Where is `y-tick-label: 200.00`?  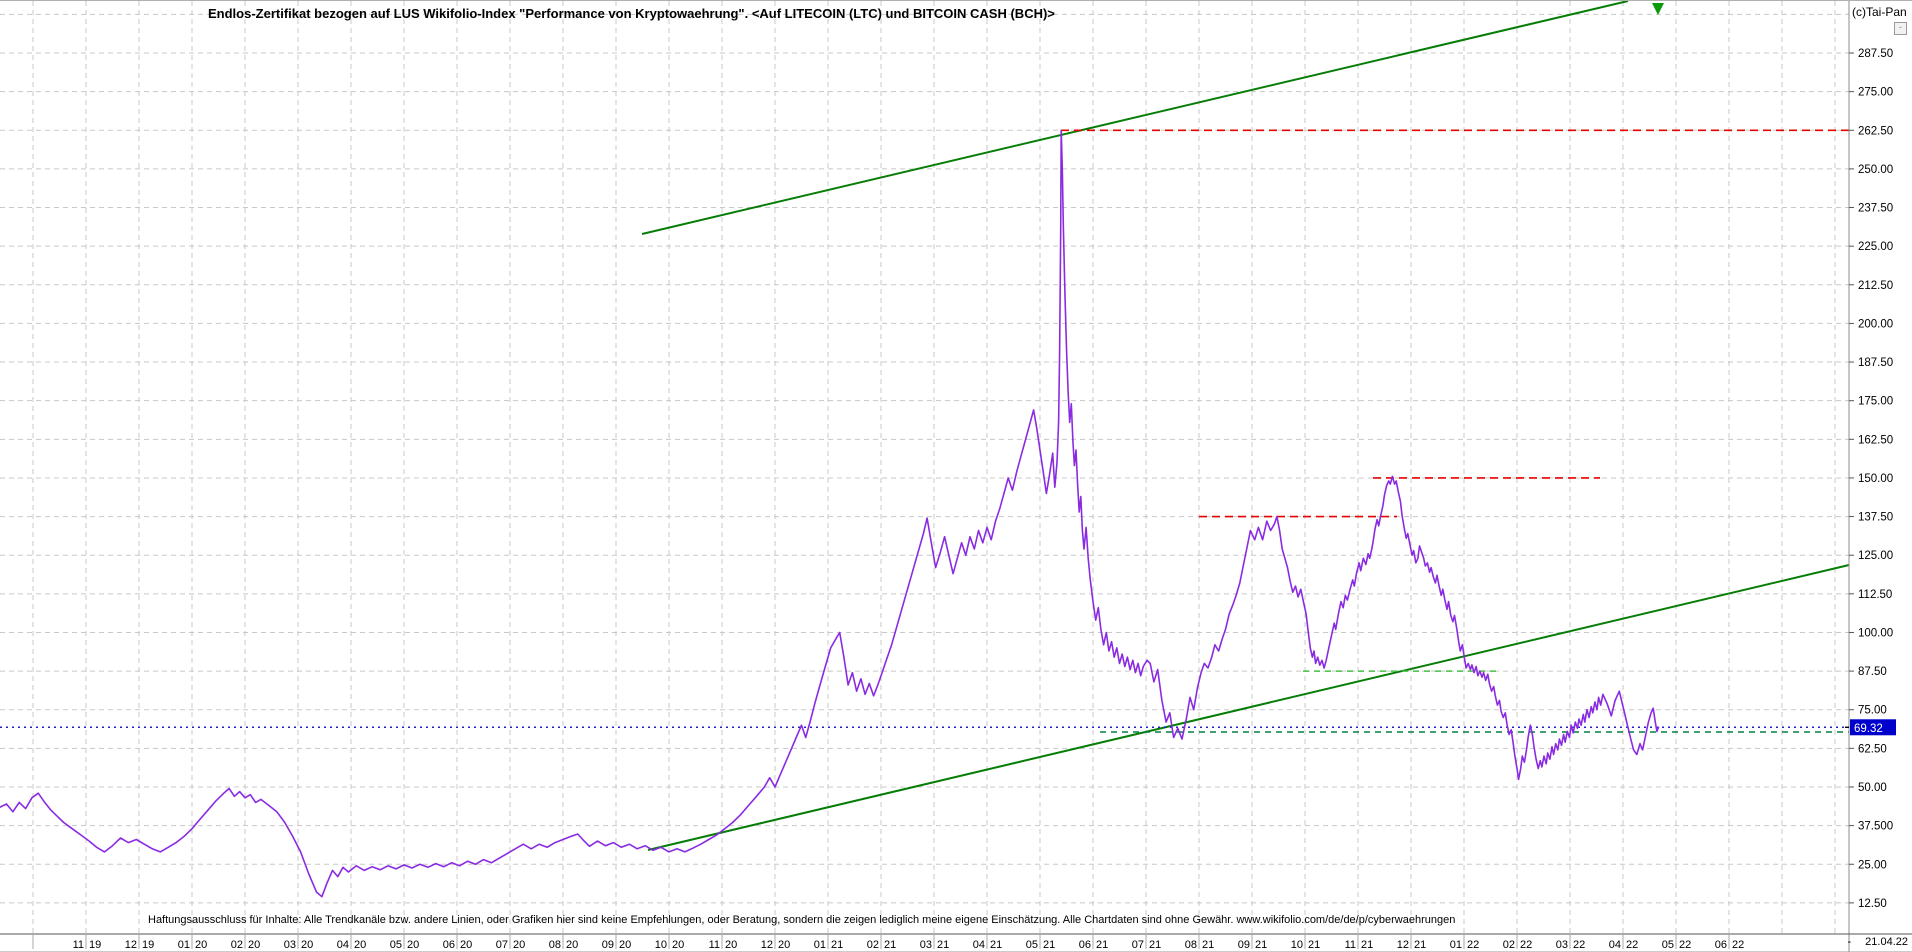
y-tick-label: 200.00 is located at coordinates (1875, 324).